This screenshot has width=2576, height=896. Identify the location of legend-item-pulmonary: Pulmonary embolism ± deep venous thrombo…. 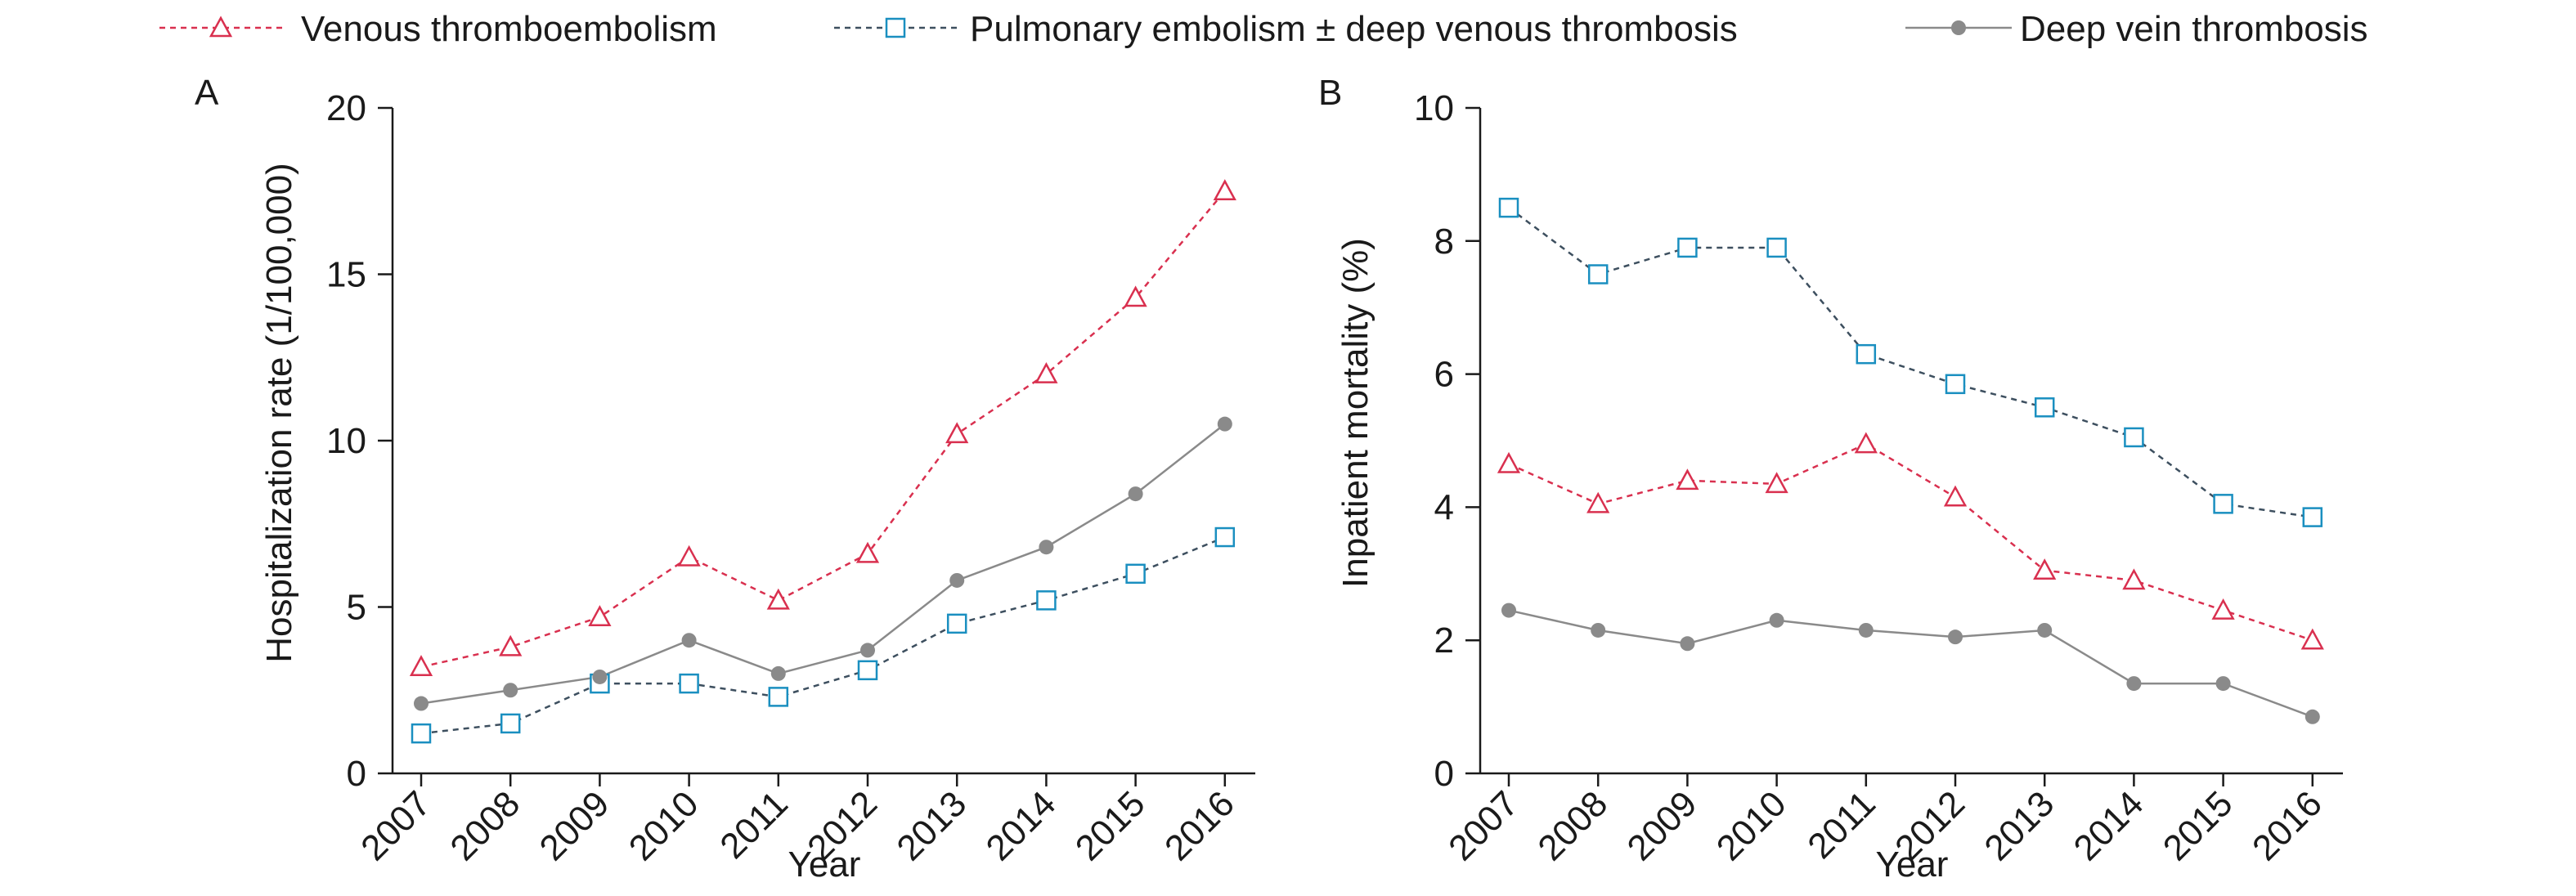
(1286, 29).